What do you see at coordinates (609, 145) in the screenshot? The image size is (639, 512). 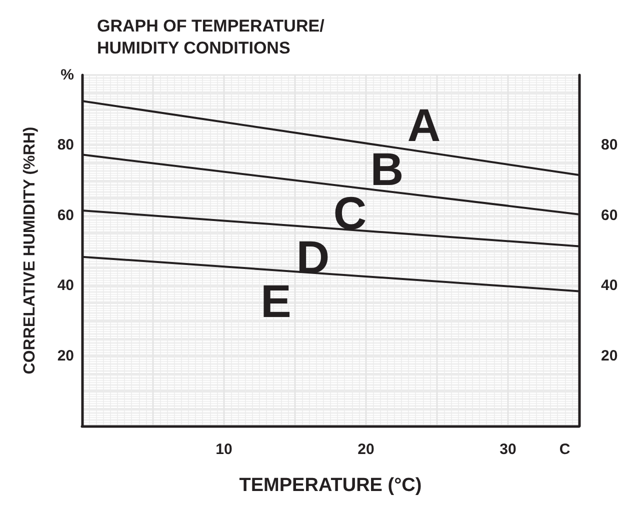 I see `y2-tick-label: 80` at bounding box center [609, 145].